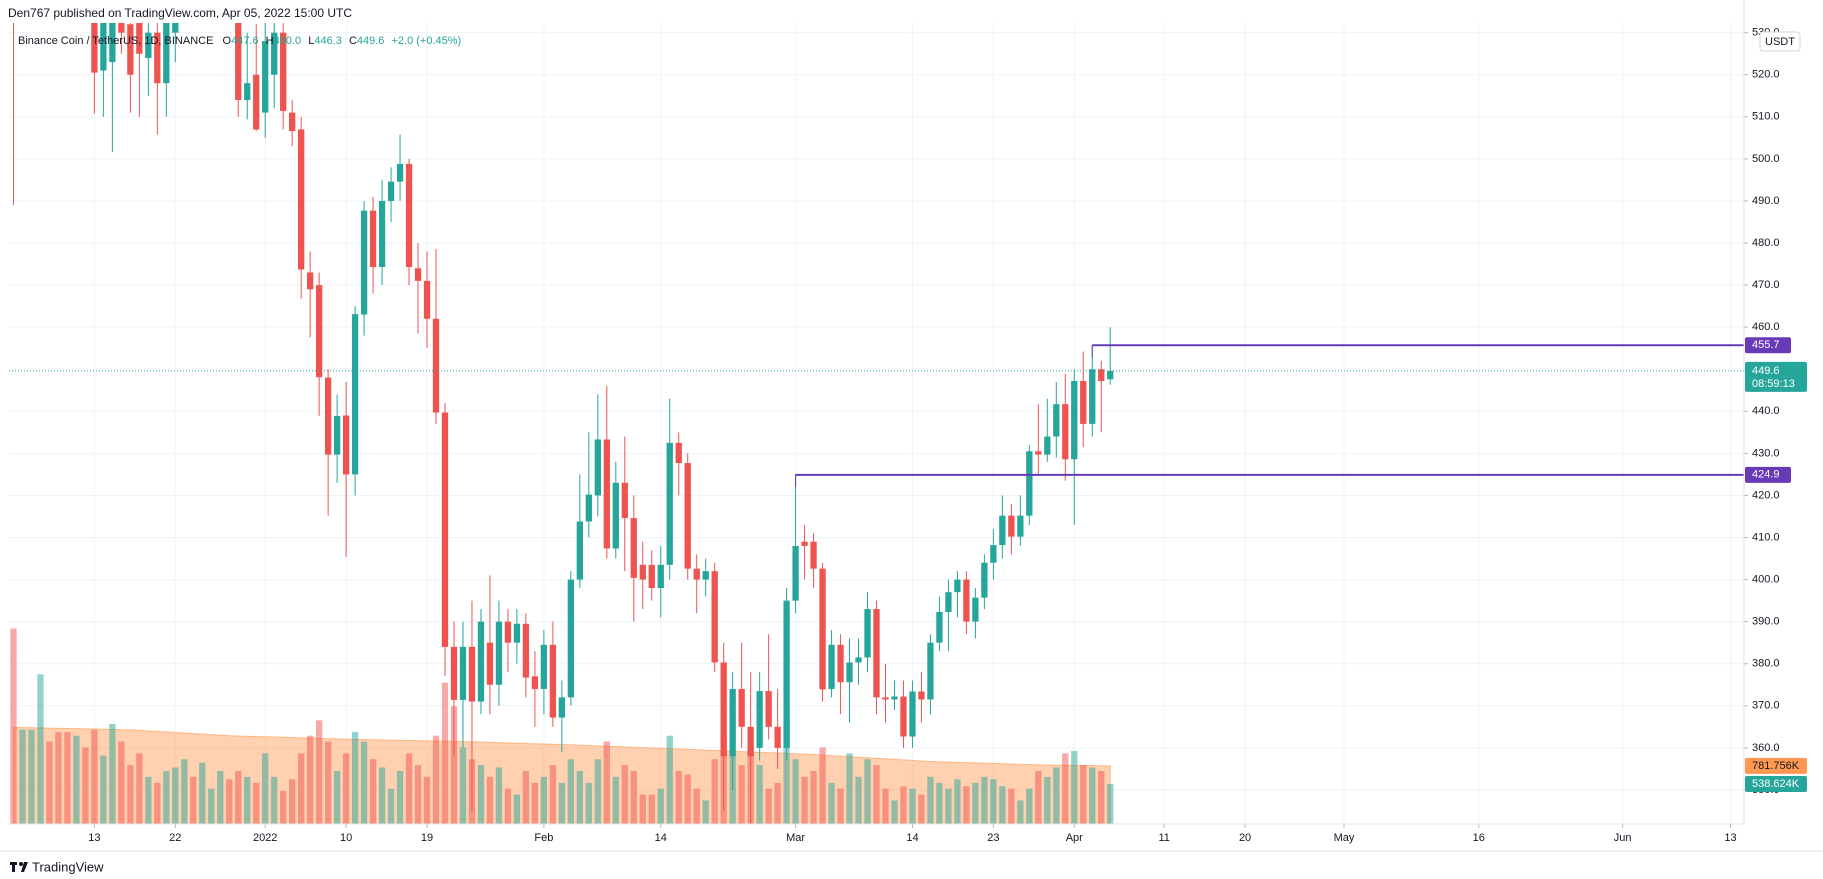 The height and width of the screenshot is (879, 1823). I want to click on legend-value: 447.6, so click(245, 41).